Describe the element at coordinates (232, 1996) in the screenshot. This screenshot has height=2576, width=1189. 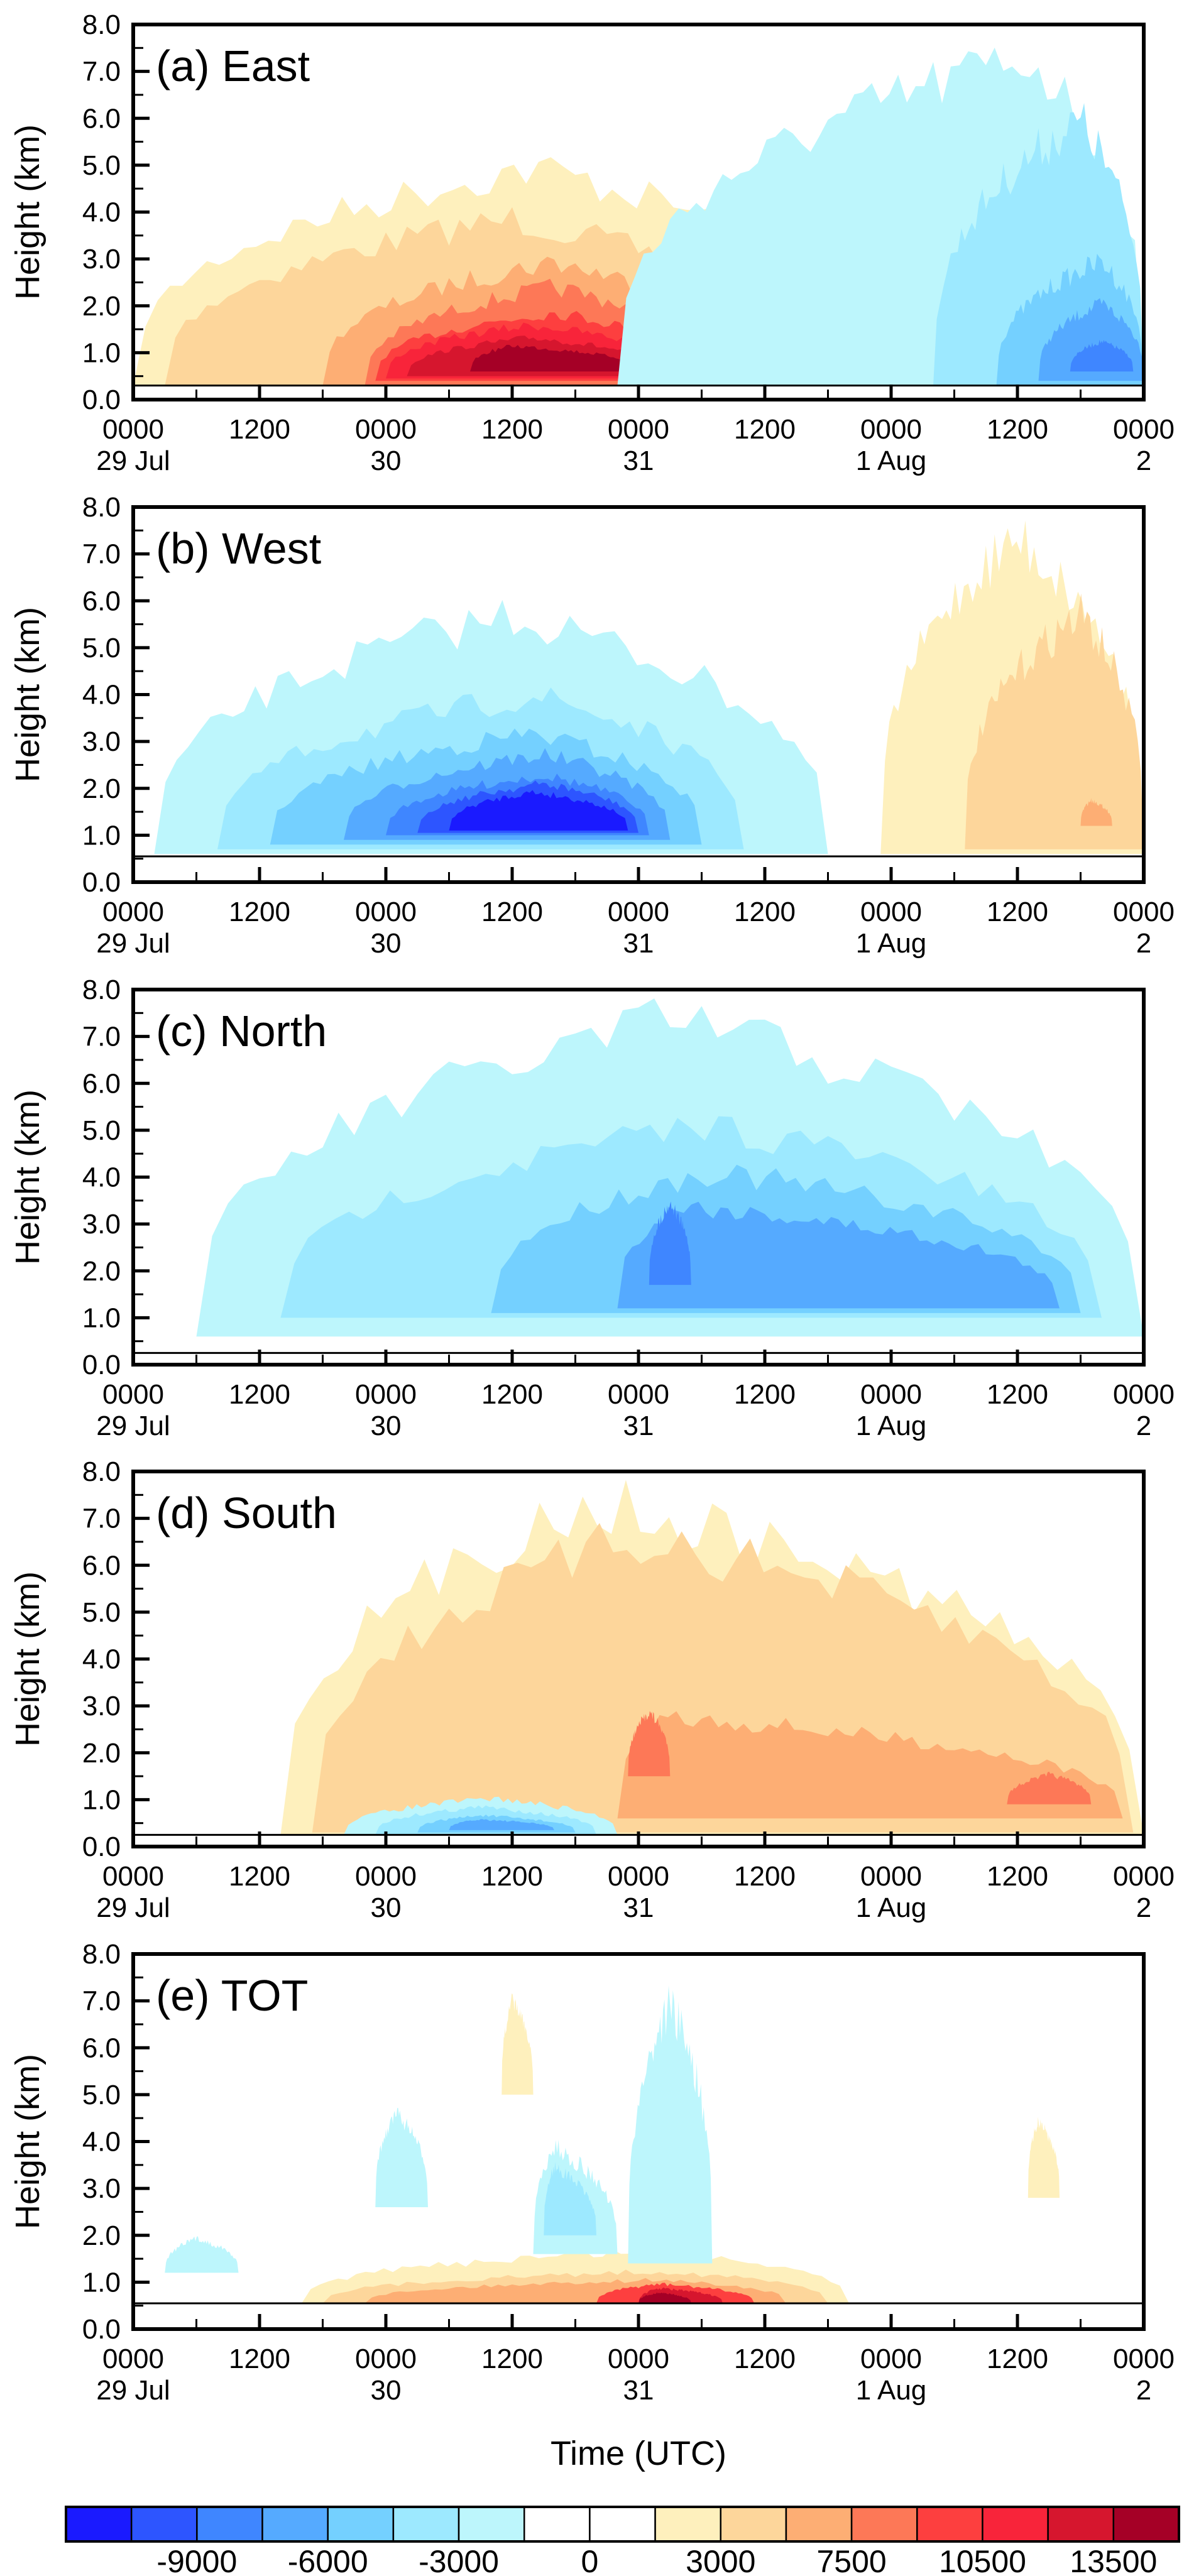
I see `panel-title: (e) TOT` at that location.